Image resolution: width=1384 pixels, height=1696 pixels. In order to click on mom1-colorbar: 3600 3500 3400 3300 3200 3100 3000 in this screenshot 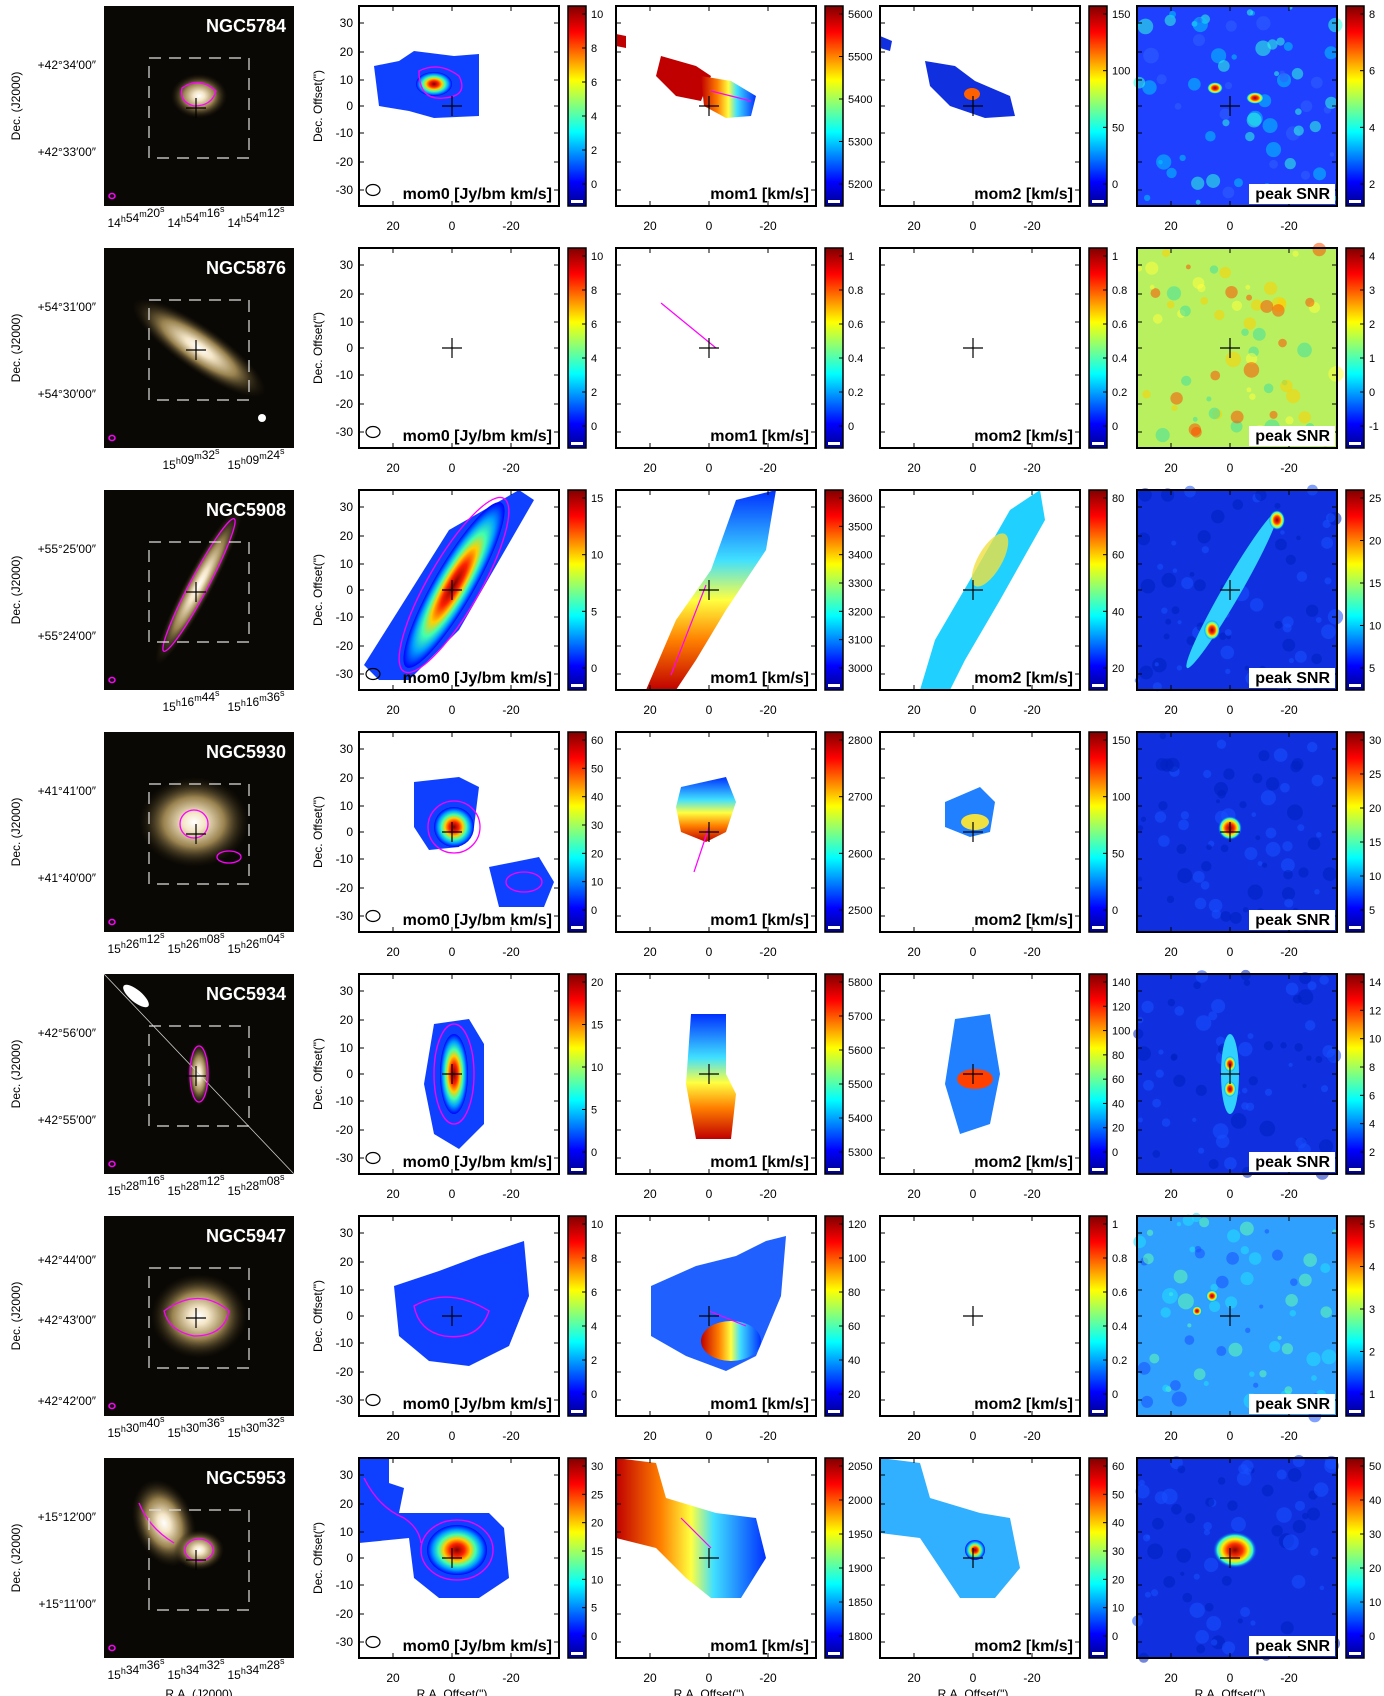, I will do `click(848, 590)`.